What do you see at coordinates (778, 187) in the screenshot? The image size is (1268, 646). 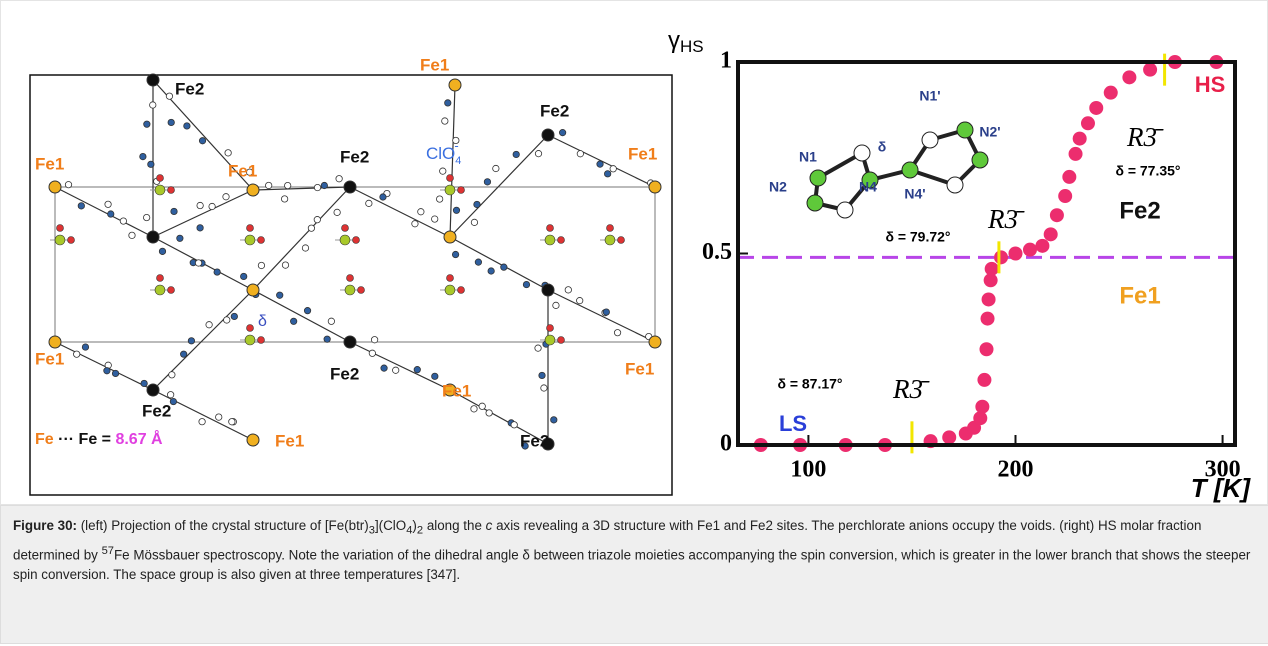 I see `inset-label: N2` at bounding box center [778, 187].